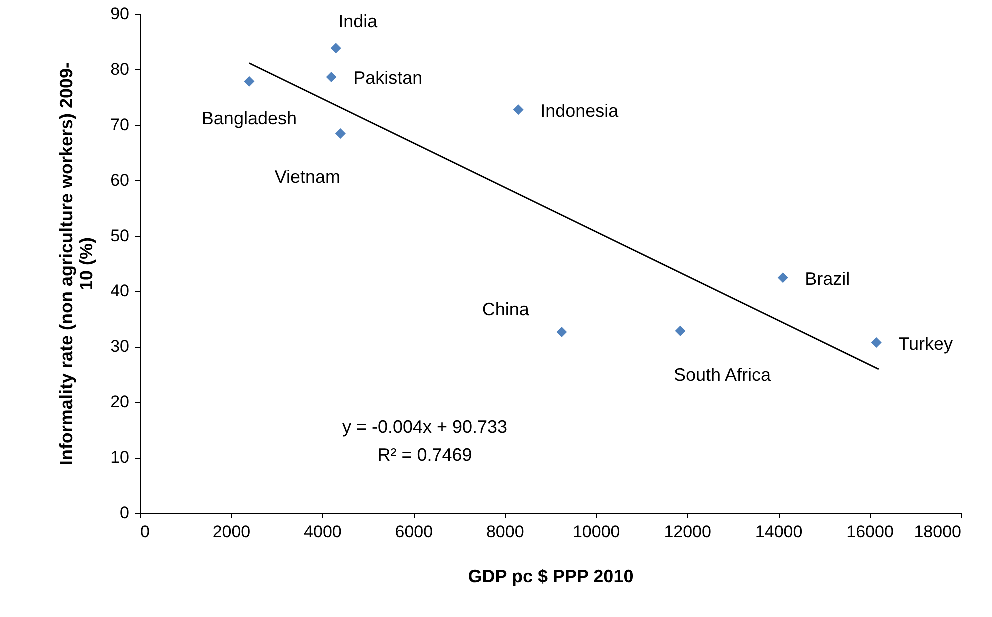 This screenshot has width=992, height=617. Describe the element at coordinates (925, 344) in the screenshot. I see `data-label: Turkey` at that location.